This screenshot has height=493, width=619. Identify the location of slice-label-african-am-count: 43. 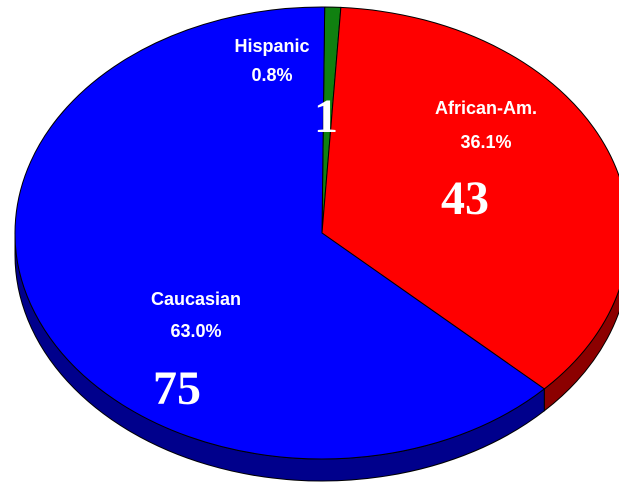
(465, 198).